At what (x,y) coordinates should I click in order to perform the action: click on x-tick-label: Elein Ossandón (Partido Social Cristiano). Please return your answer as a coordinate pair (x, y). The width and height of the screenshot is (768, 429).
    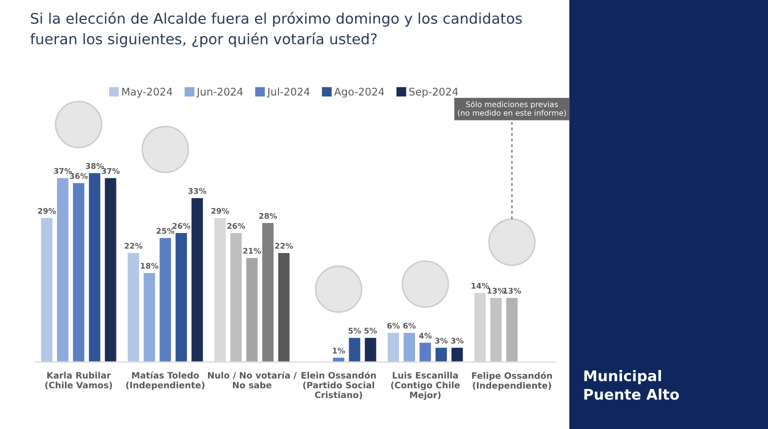
    Looking at the image, I should click on (339, 385).